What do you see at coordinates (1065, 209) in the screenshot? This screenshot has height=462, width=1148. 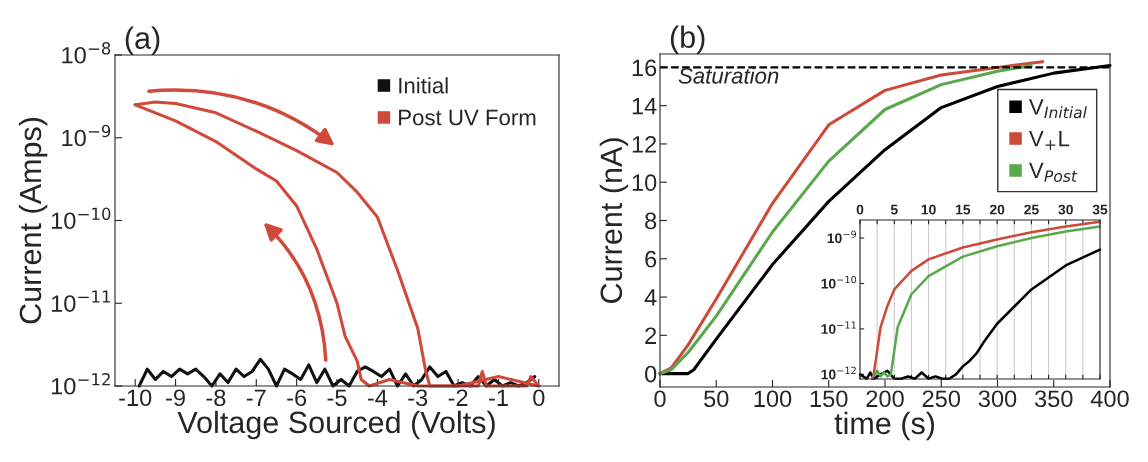 I see `x-tick-label: 30` at bounding box center [1065, 209].